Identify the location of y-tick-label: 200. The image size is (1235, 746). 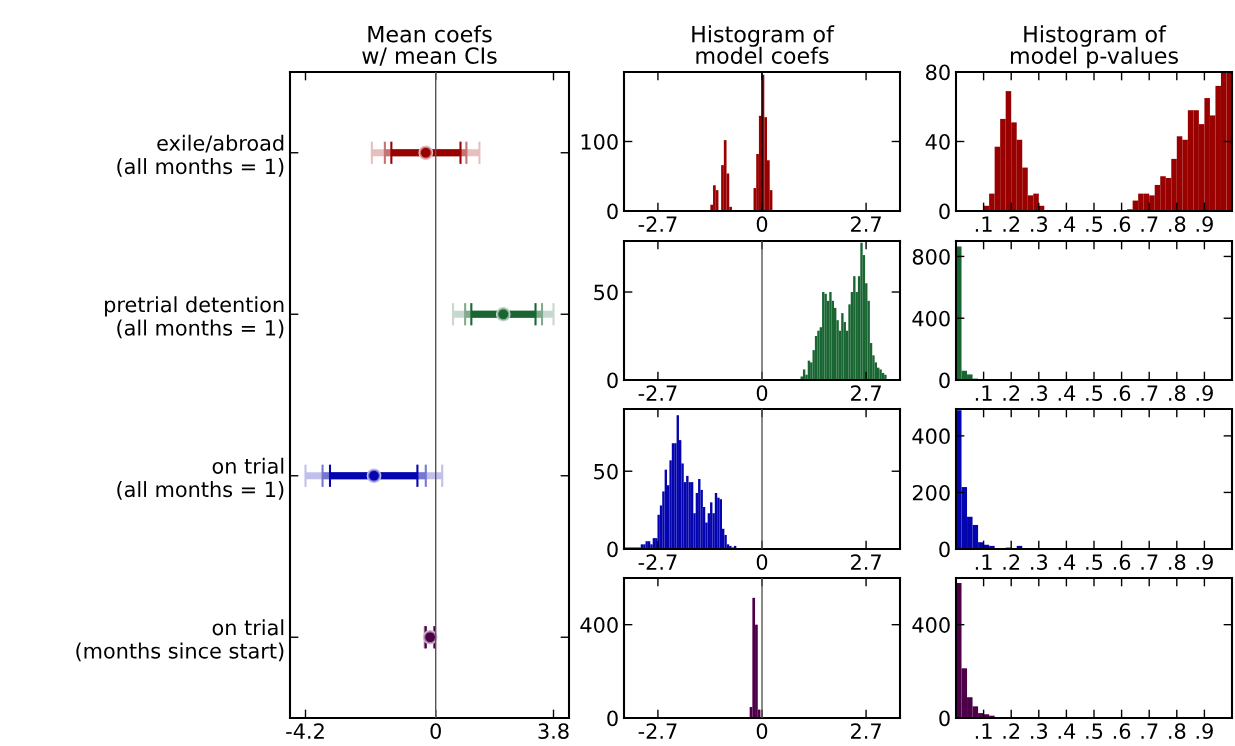
(931, 492).